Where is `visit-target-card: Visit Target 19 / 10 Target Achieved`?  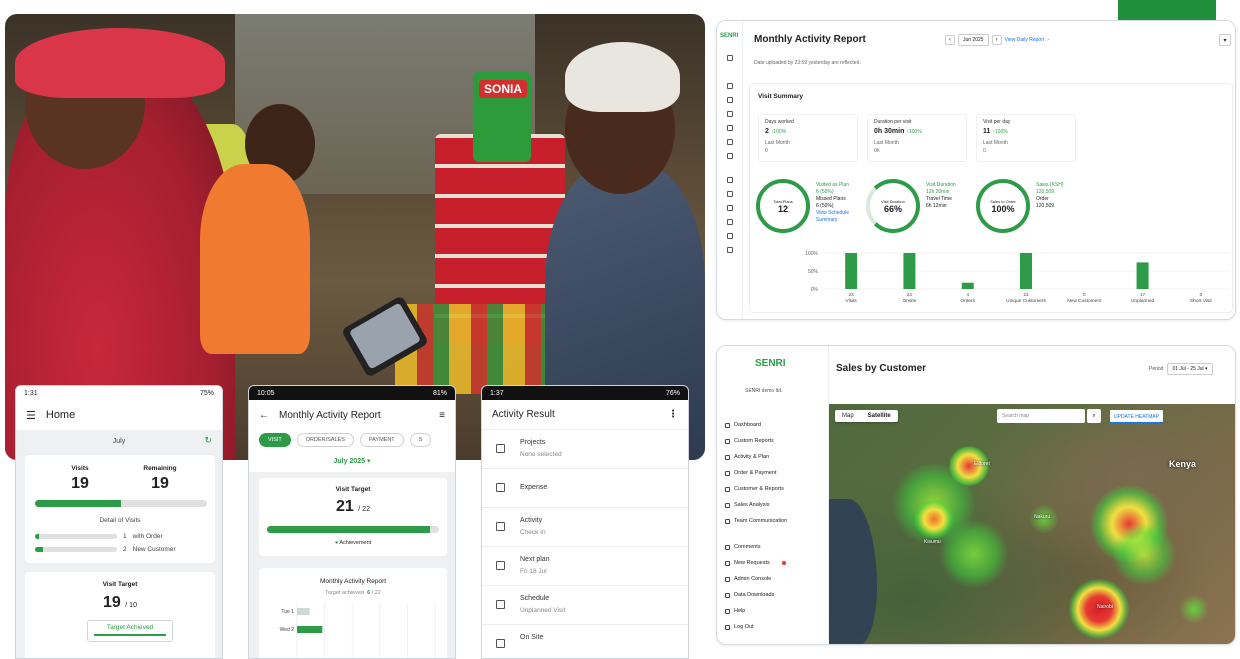
visit-target-card: Visit Target 19 / 10 Target Achieved is located at coordinates (120, 615).